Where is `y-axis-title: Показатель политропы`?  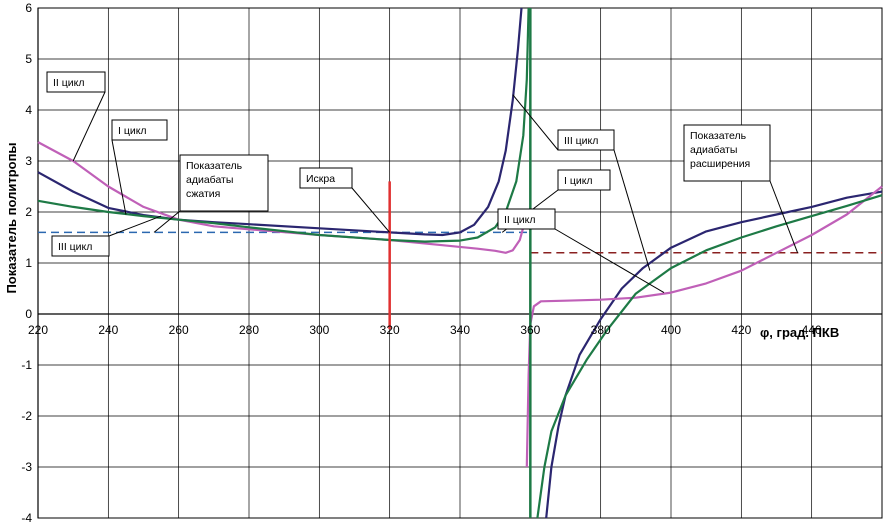
y-axis-title: Показатель политропы is located at coordinates (11, 217).